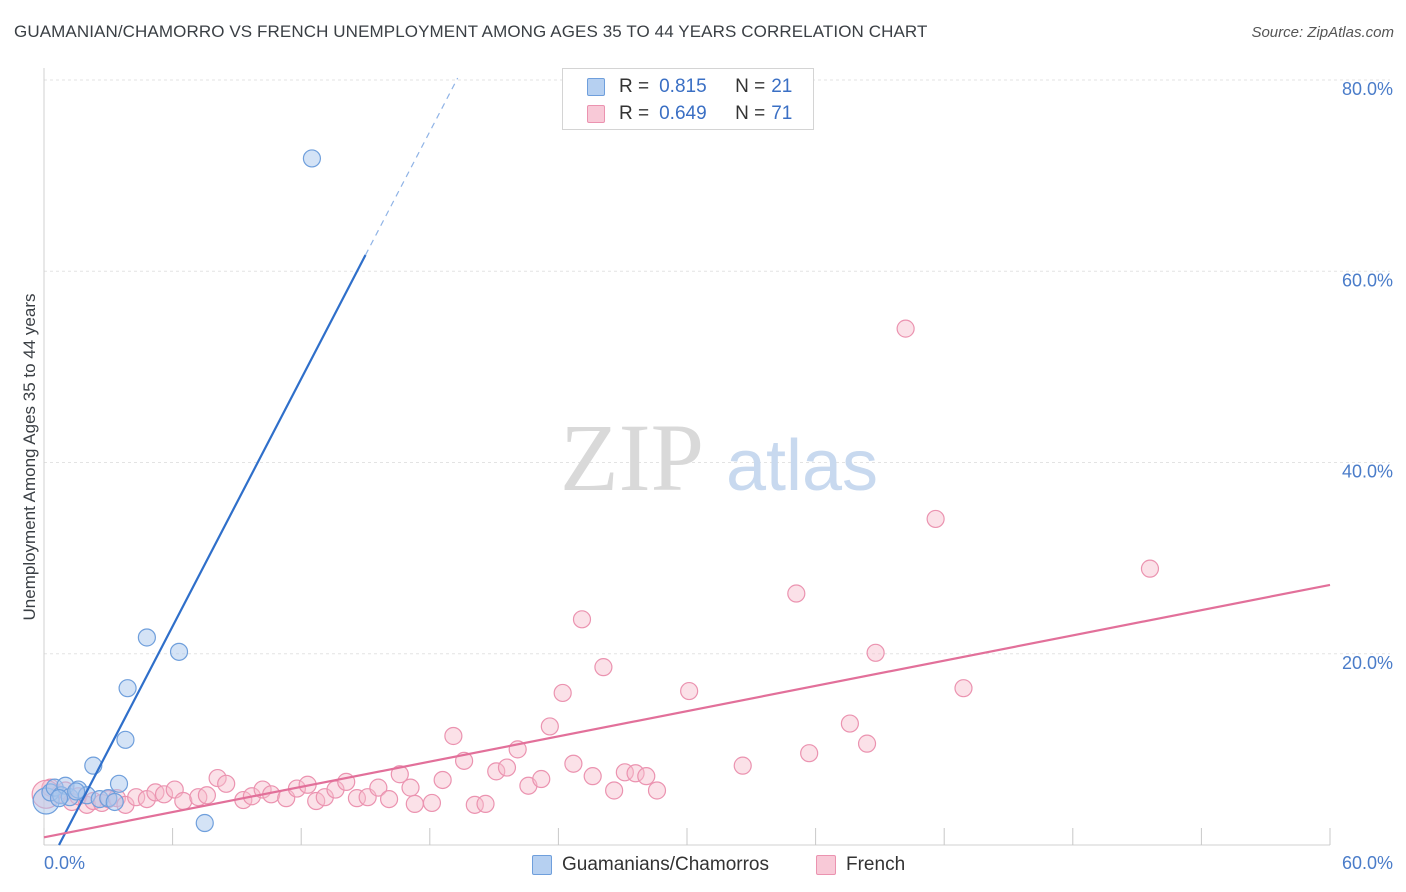 This screenshot has height=892, width=1406. Describe the element at coordinates (876, 864) in the screenshot. I see `bottom-legend-label-french: French` at that location.